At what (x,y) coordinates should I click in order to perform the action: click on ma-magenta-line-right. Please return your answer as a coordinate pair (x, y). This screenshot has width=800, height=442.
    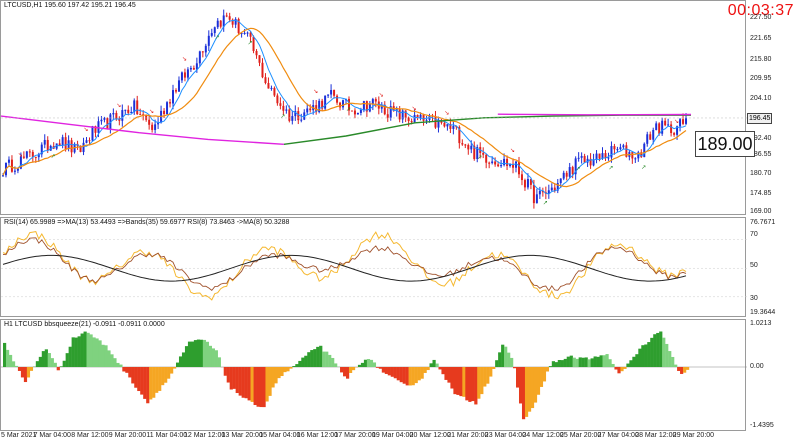
    Looking at the image, I should click on (594, 114).